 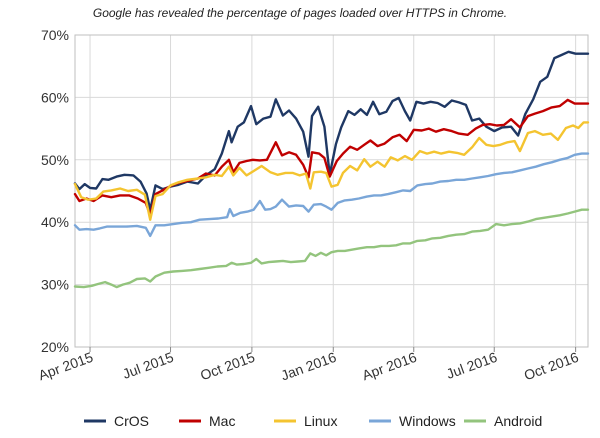 I want to click on y-tick-label: 60%, so click(x=55, y=97).